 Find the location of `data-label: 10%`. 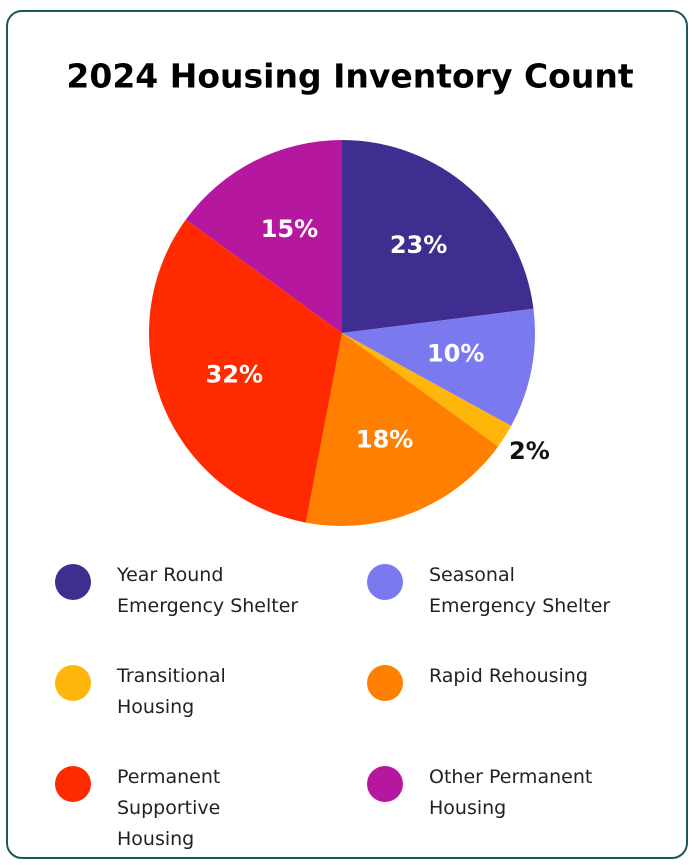

data-label: 10% is located at coordinates (455, 354).